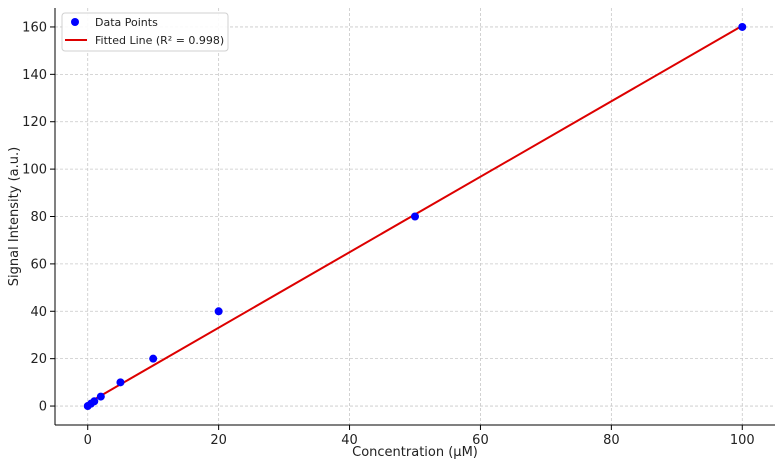  I want to click on y-tick-label: 40, so click(38, 312).